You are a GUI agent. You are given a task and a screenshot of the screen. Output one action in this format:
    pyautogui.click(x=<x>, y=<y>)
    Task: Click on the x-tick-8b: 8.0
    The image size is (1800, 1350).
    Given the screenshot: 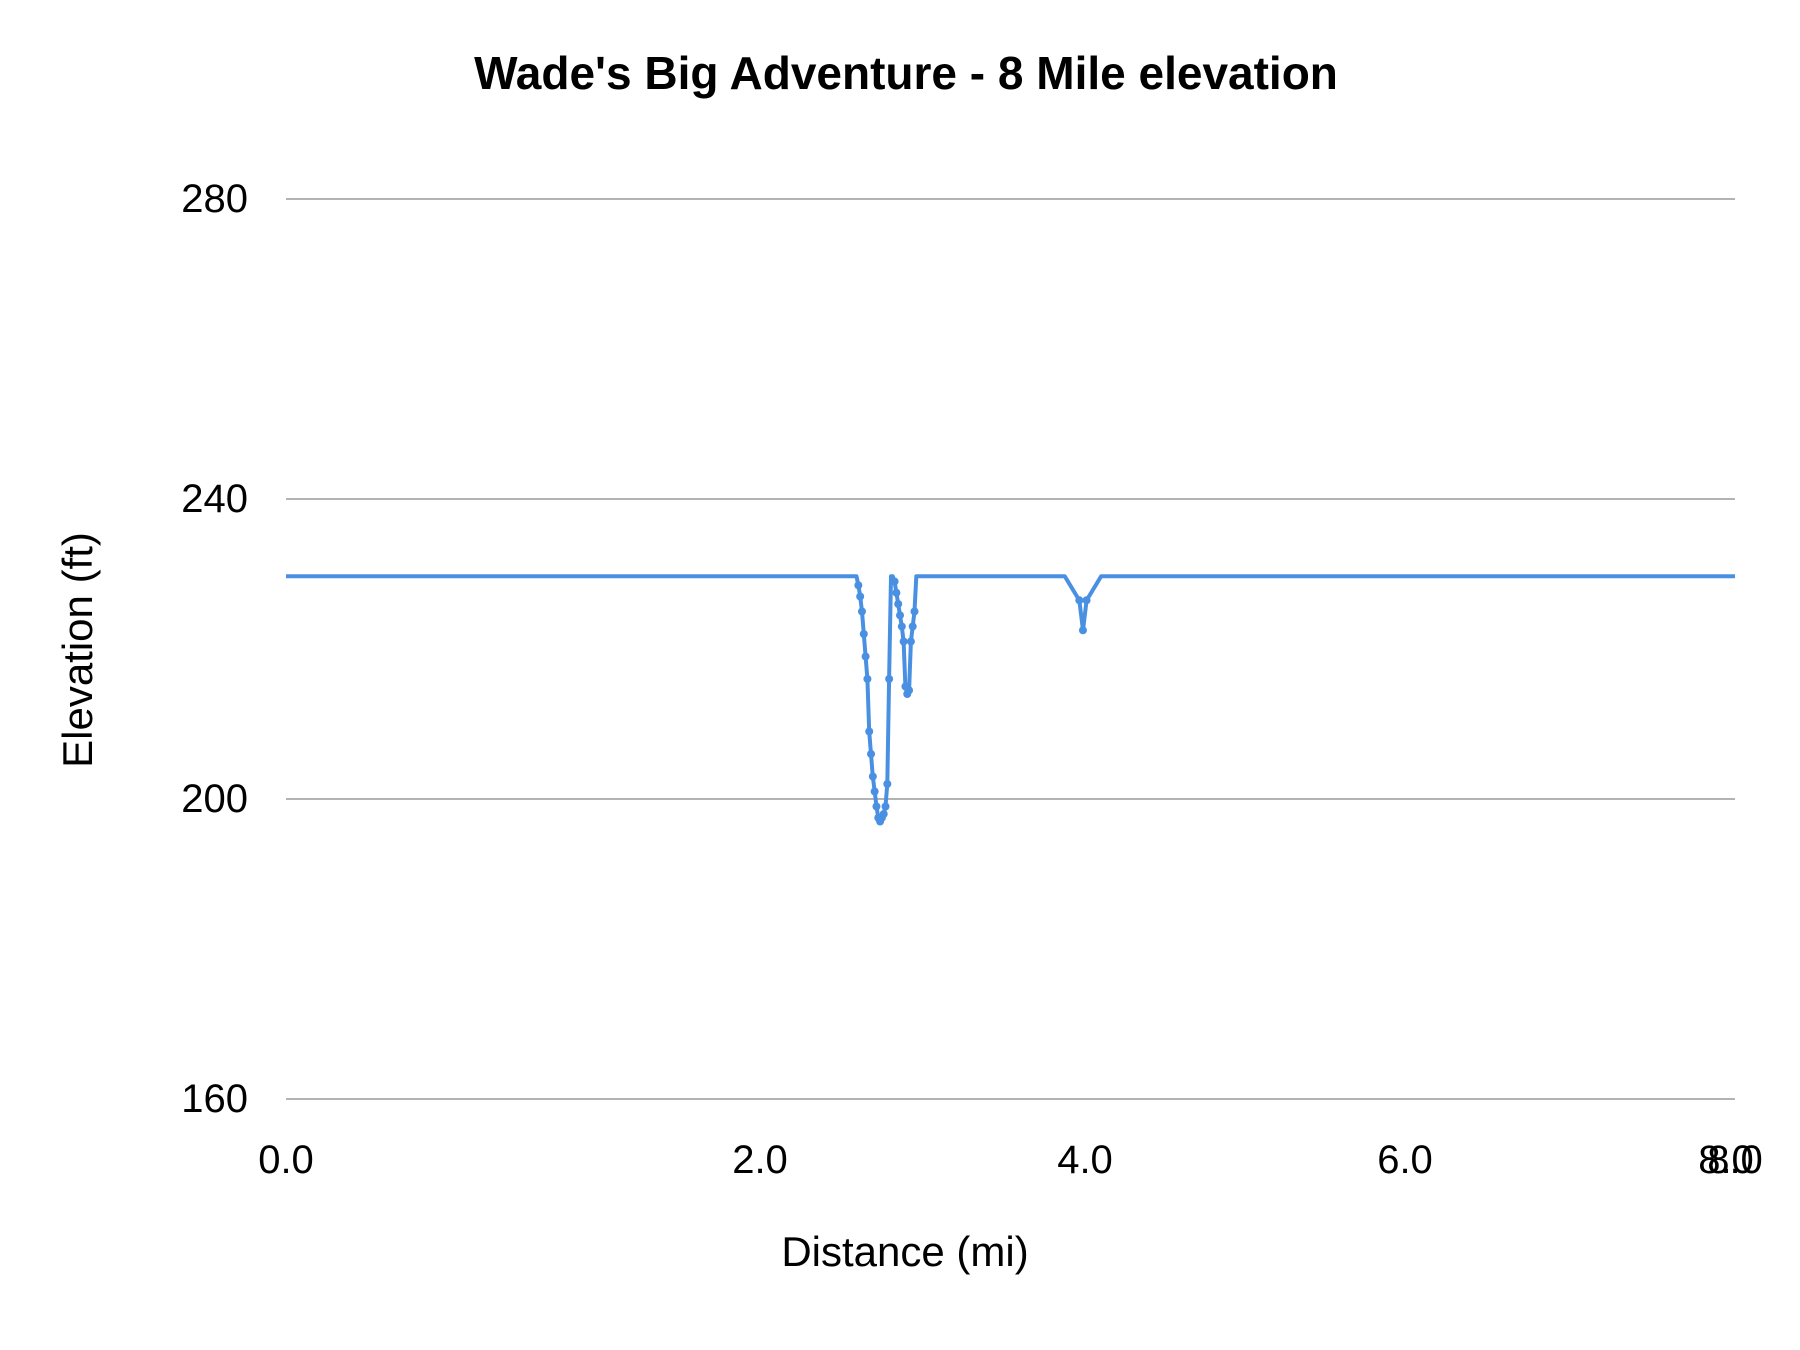 What is the action you would take?
    pyautogui.click(x=1735, y=1160)
    